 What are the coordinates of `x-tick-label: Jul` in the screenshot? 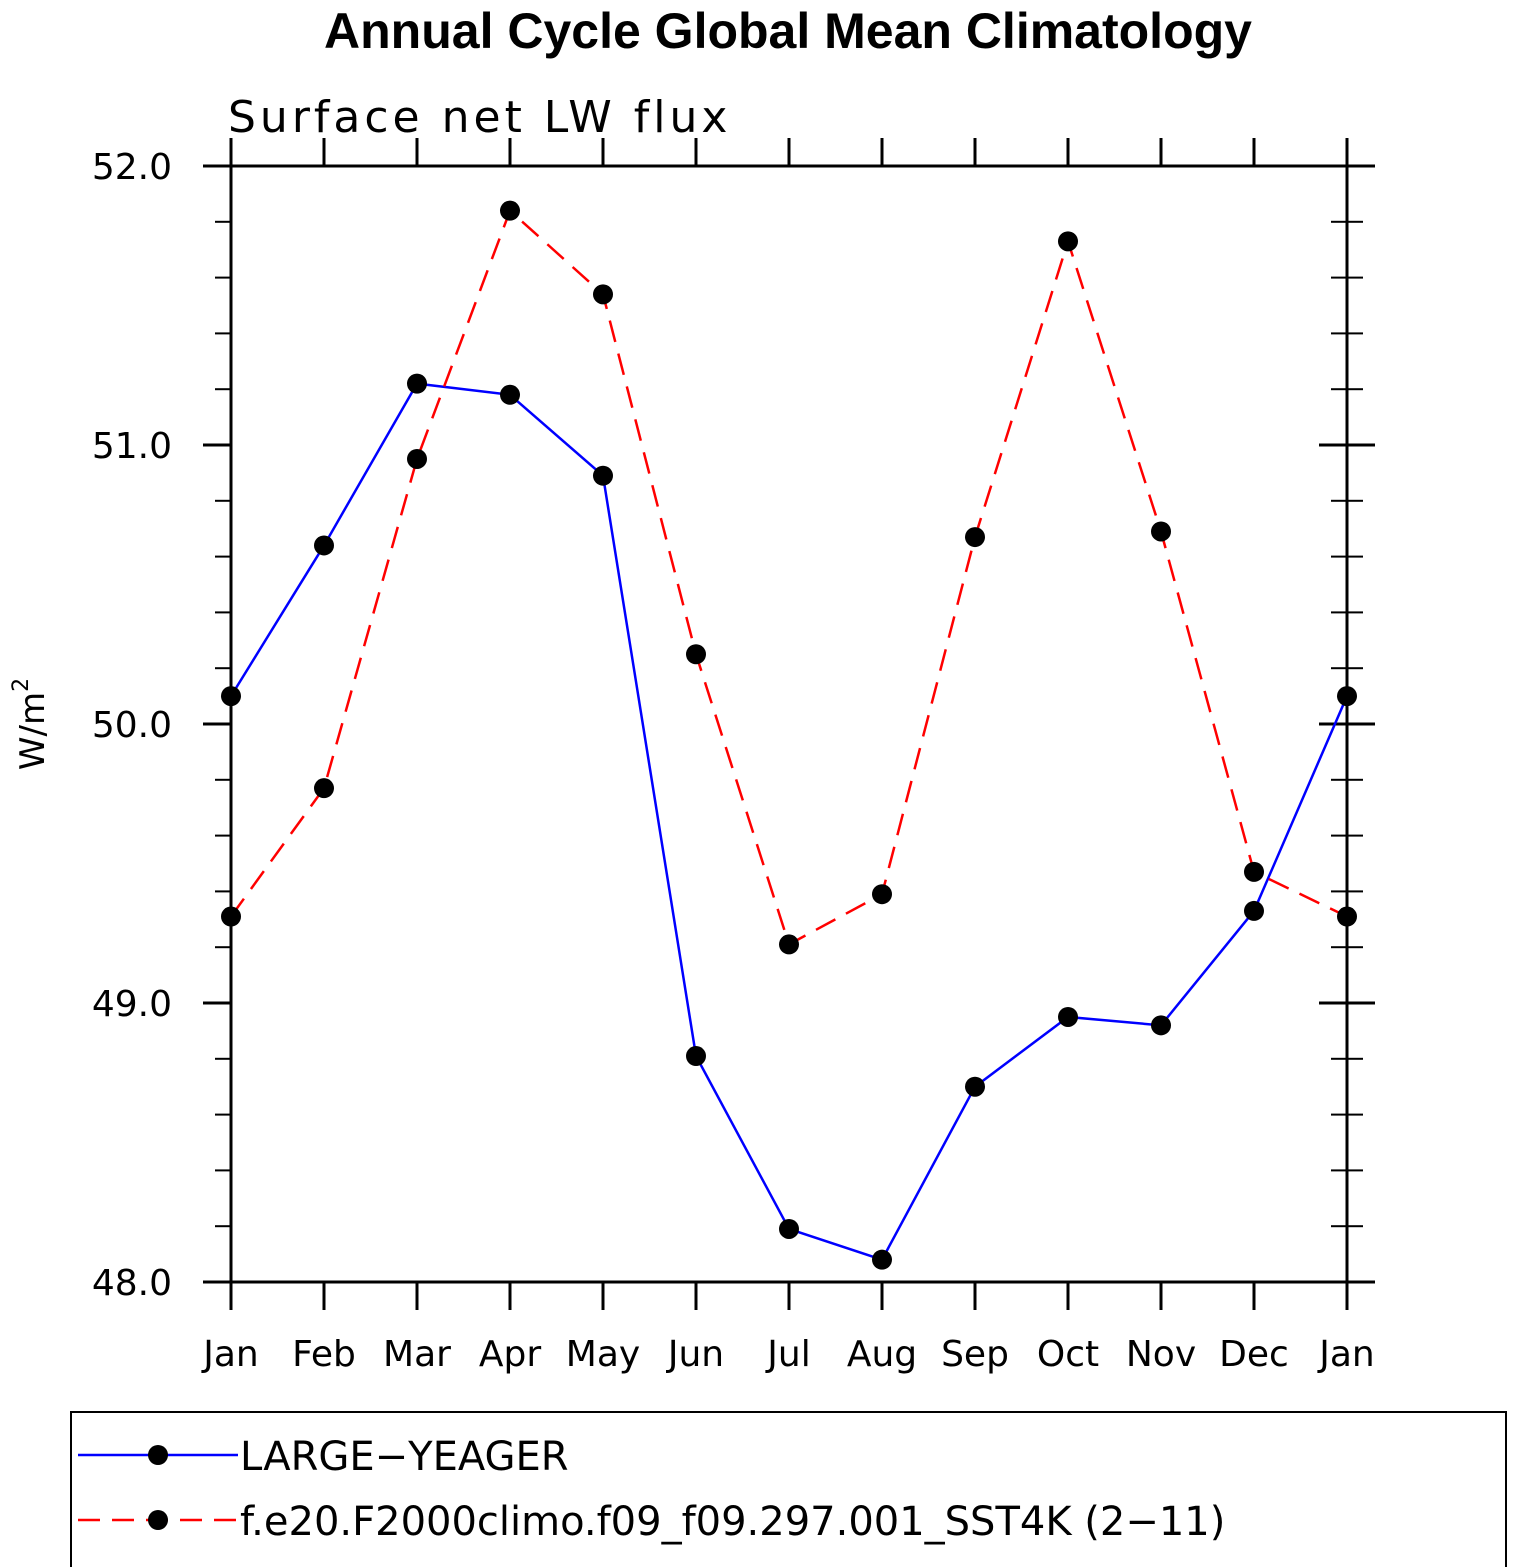 It's located at (787, 1354).